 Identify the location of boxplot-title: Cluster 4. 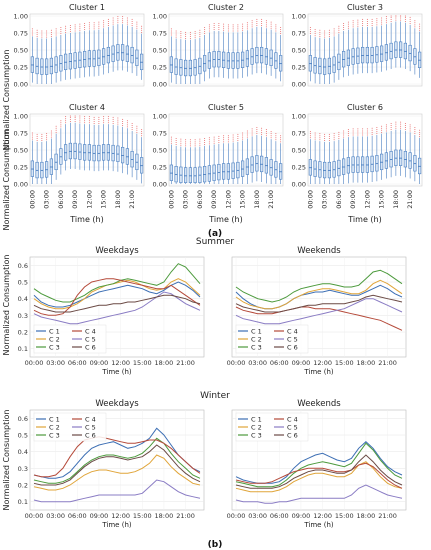
(87, 107).